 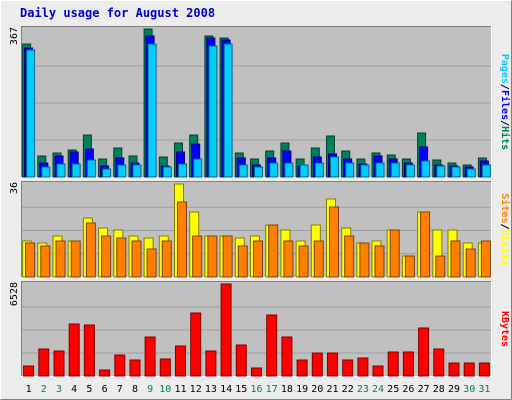 I want to click on legend-sites: Sites, so click(x=505, y=208).